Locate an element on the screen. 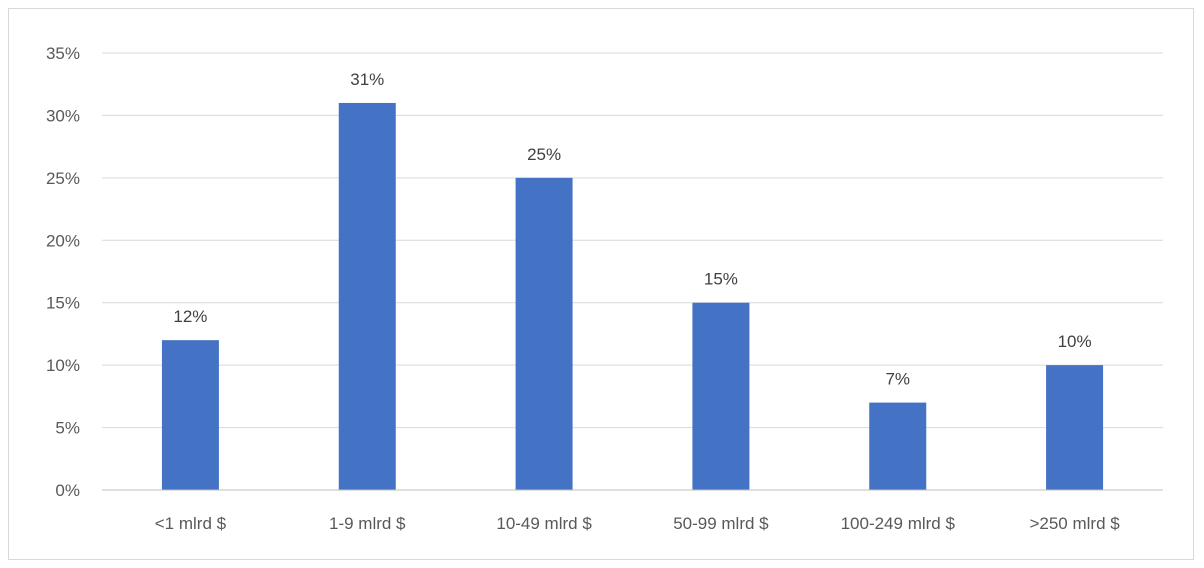  y-tick-label: 15% is located at coordinates (63, 303).